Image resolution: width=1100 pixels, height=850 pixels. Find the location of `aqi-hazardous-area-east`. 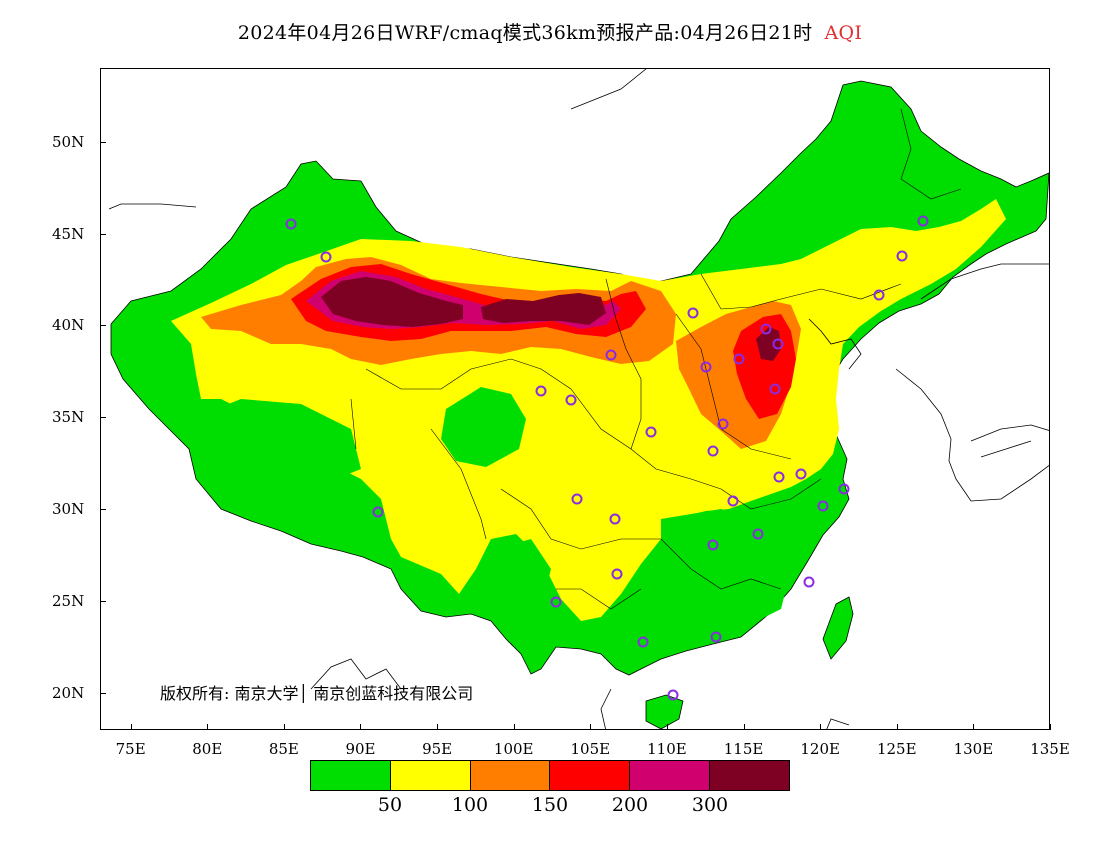

aqi-hazardous-area-east is located at coordinates (543, 309).